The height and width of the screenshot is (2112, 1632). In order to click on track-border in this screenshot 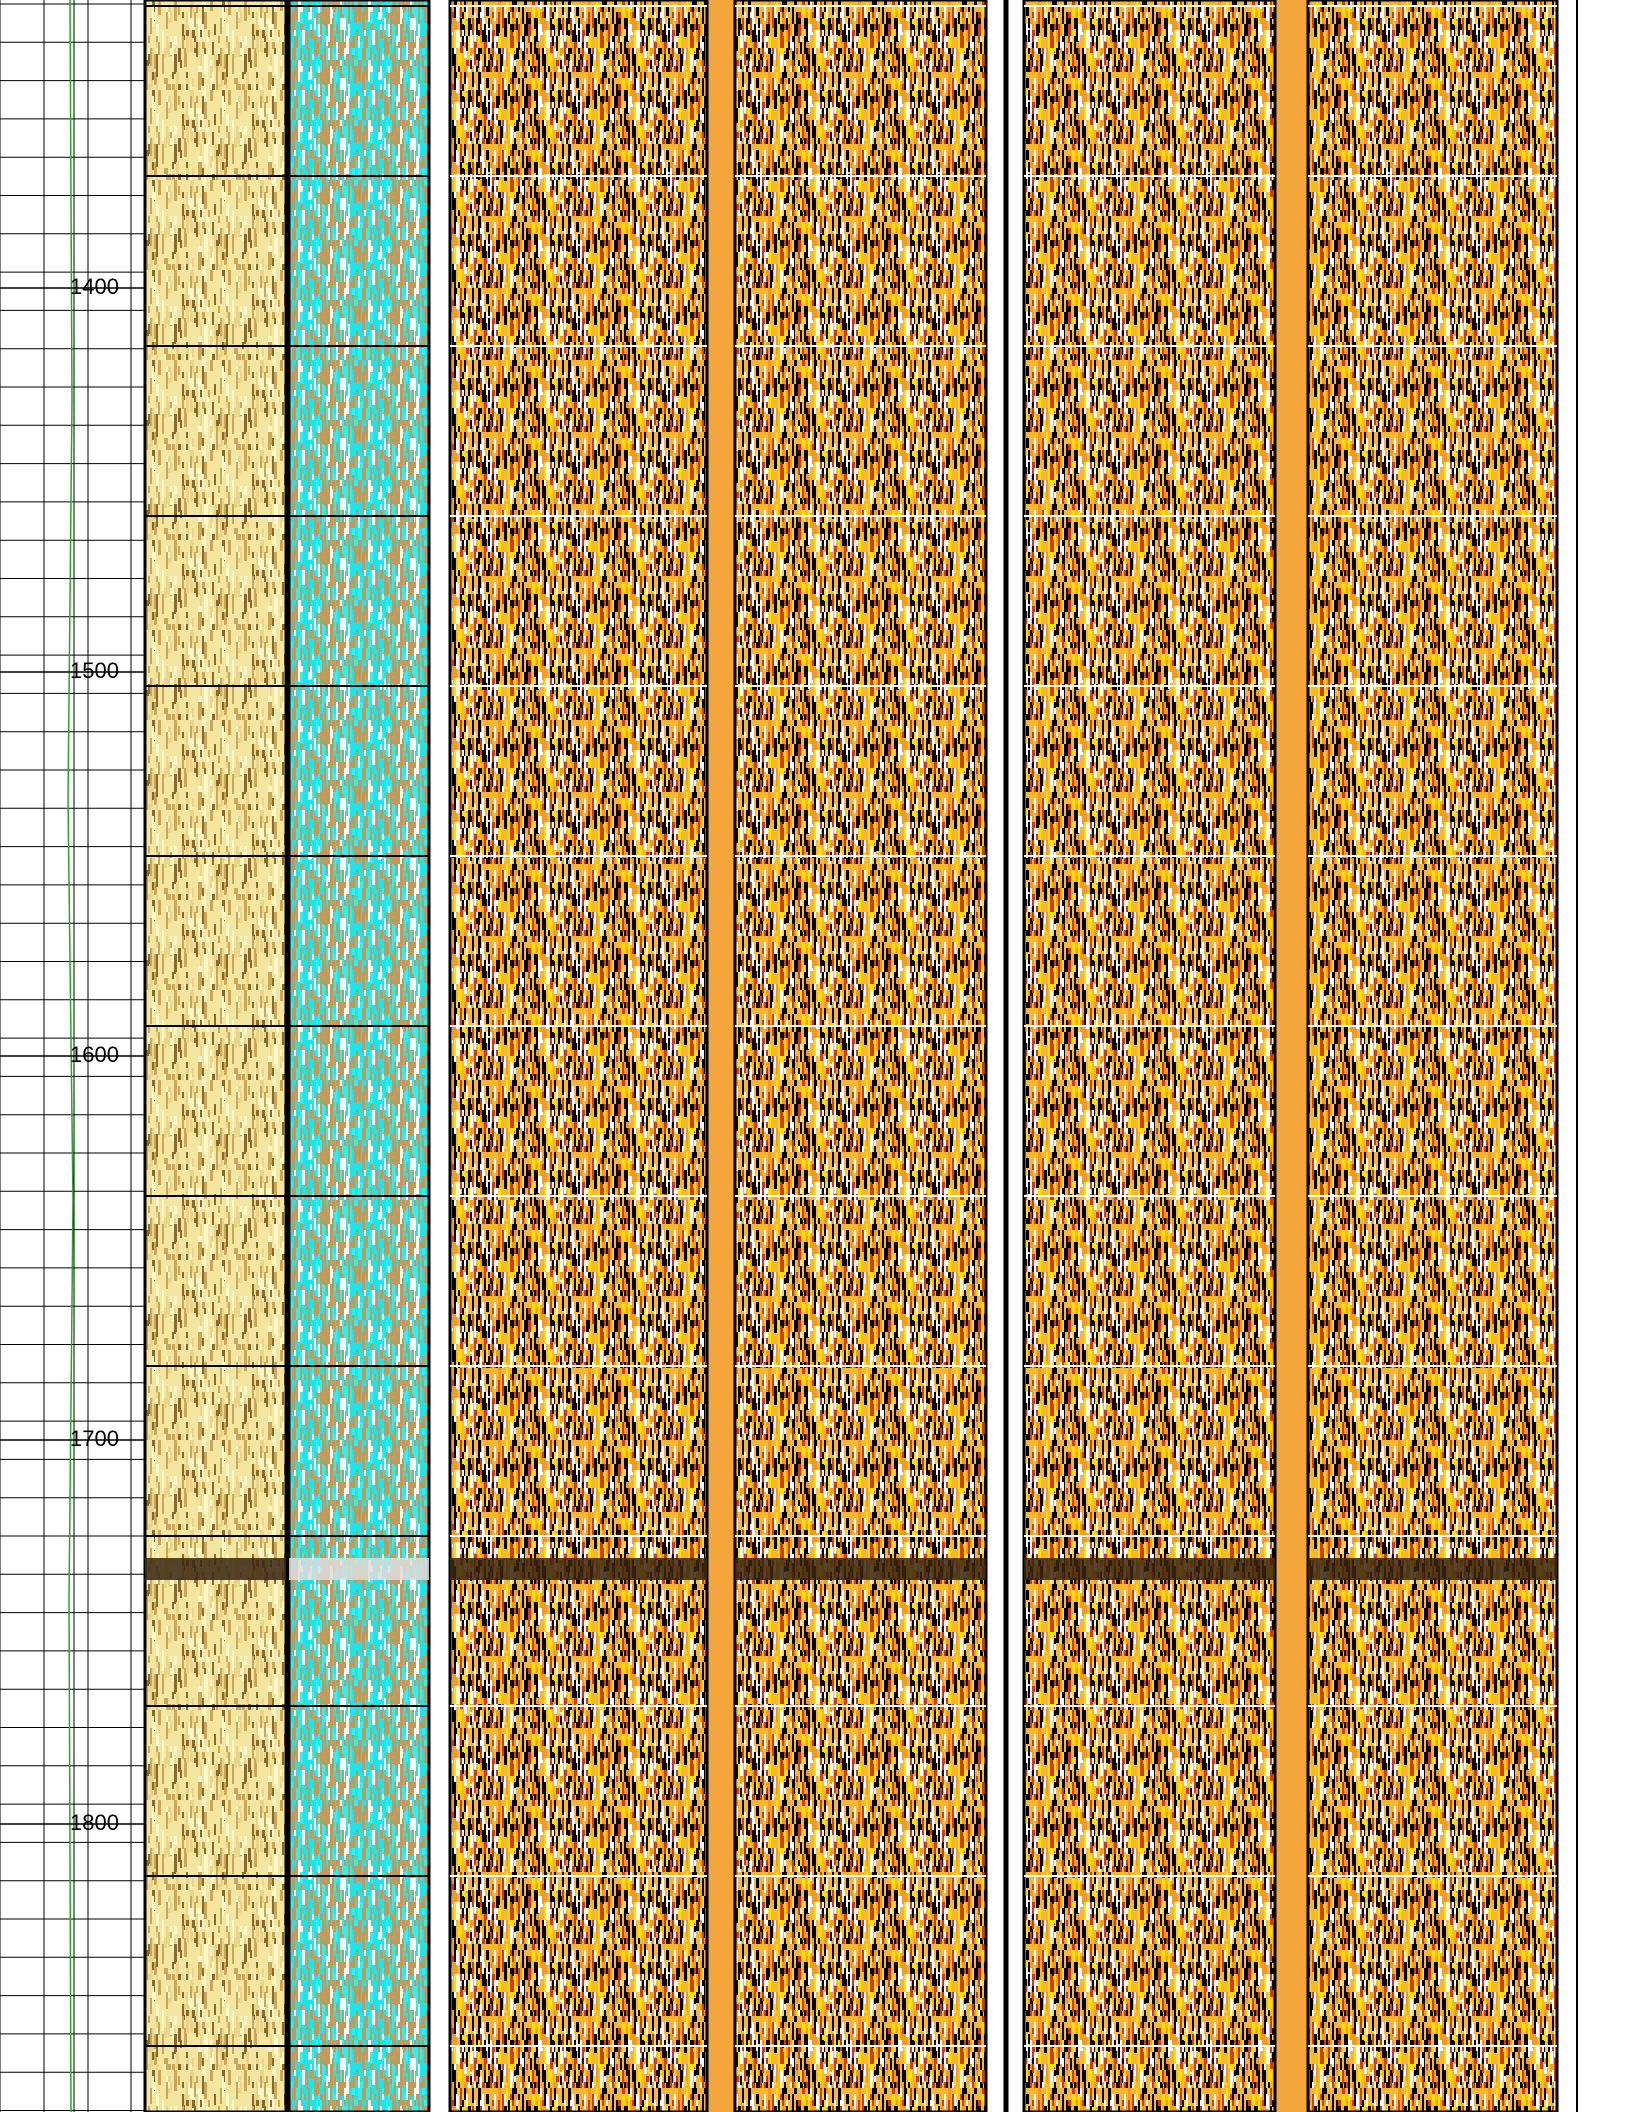, I will do `click(359, 1056)`.